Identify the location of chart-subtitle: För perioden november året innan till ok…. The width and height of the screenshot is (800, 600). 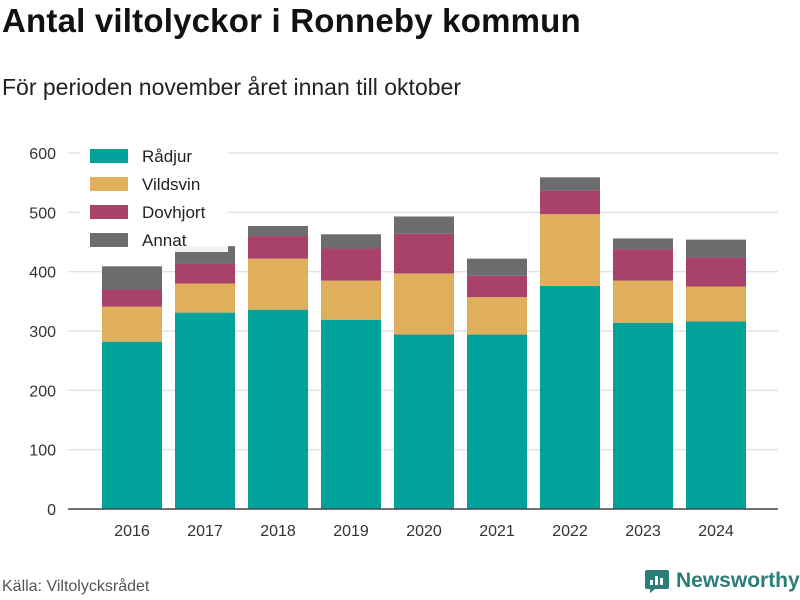
(231, 87).